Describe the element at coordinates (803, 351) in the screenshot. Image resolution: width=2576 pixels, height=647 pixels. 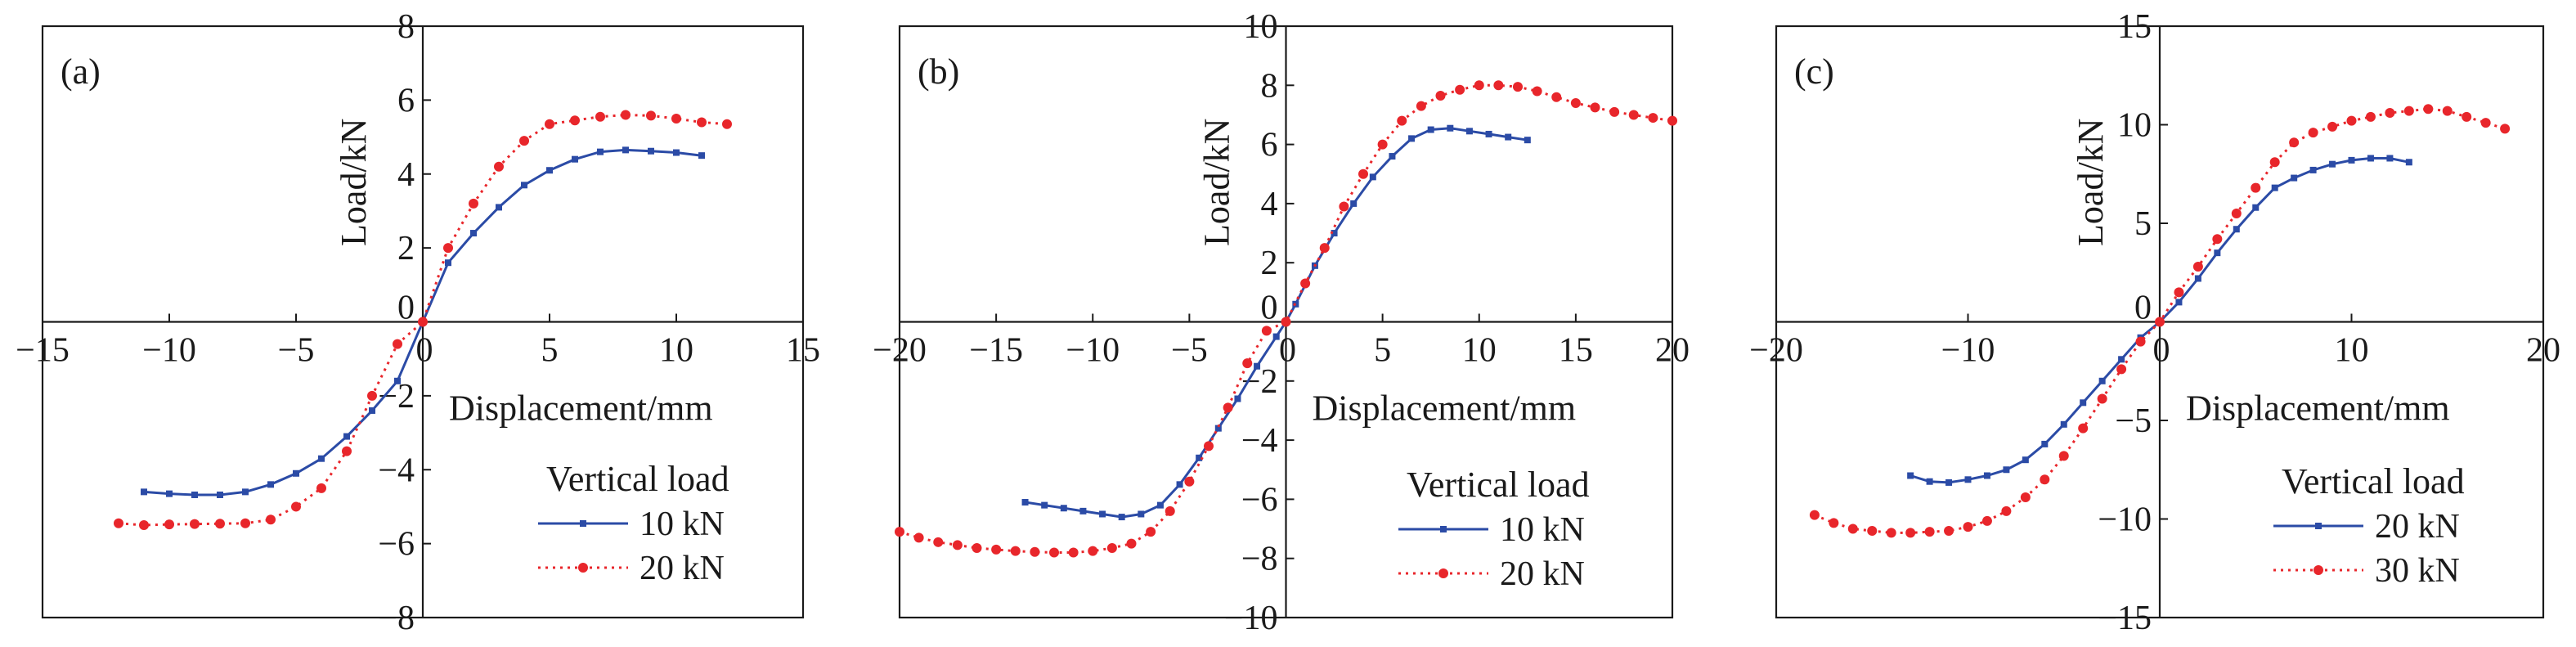
I see `x-tick-label: 15` at that location.